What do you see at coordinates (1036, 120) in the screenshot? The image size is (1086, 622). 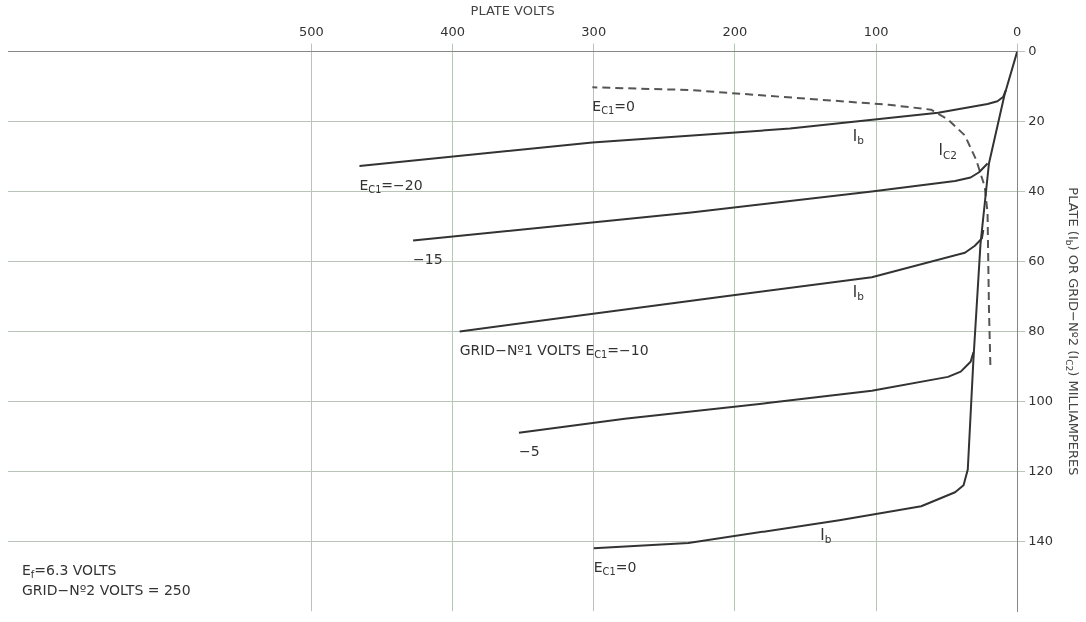 I see `y-tick-label: 20` at bounding box center [1036, 120].